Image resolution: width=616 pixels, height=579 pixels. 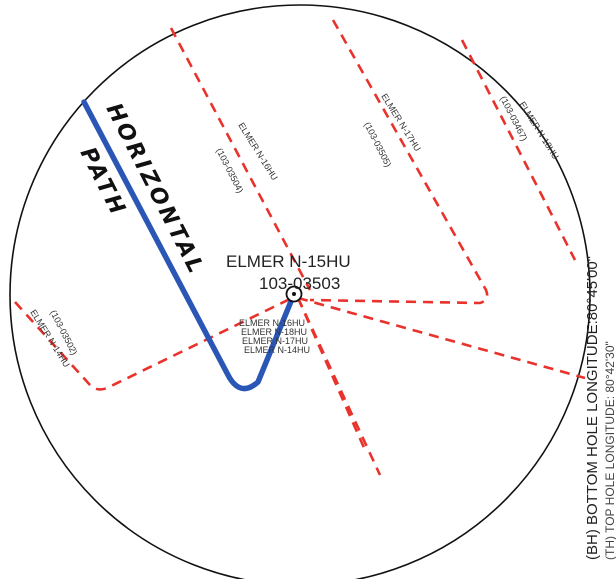 What do you see at coordinates (103, 182) in the screenshot?
I see `path-label: PATH` at bounding box center [103, 182].